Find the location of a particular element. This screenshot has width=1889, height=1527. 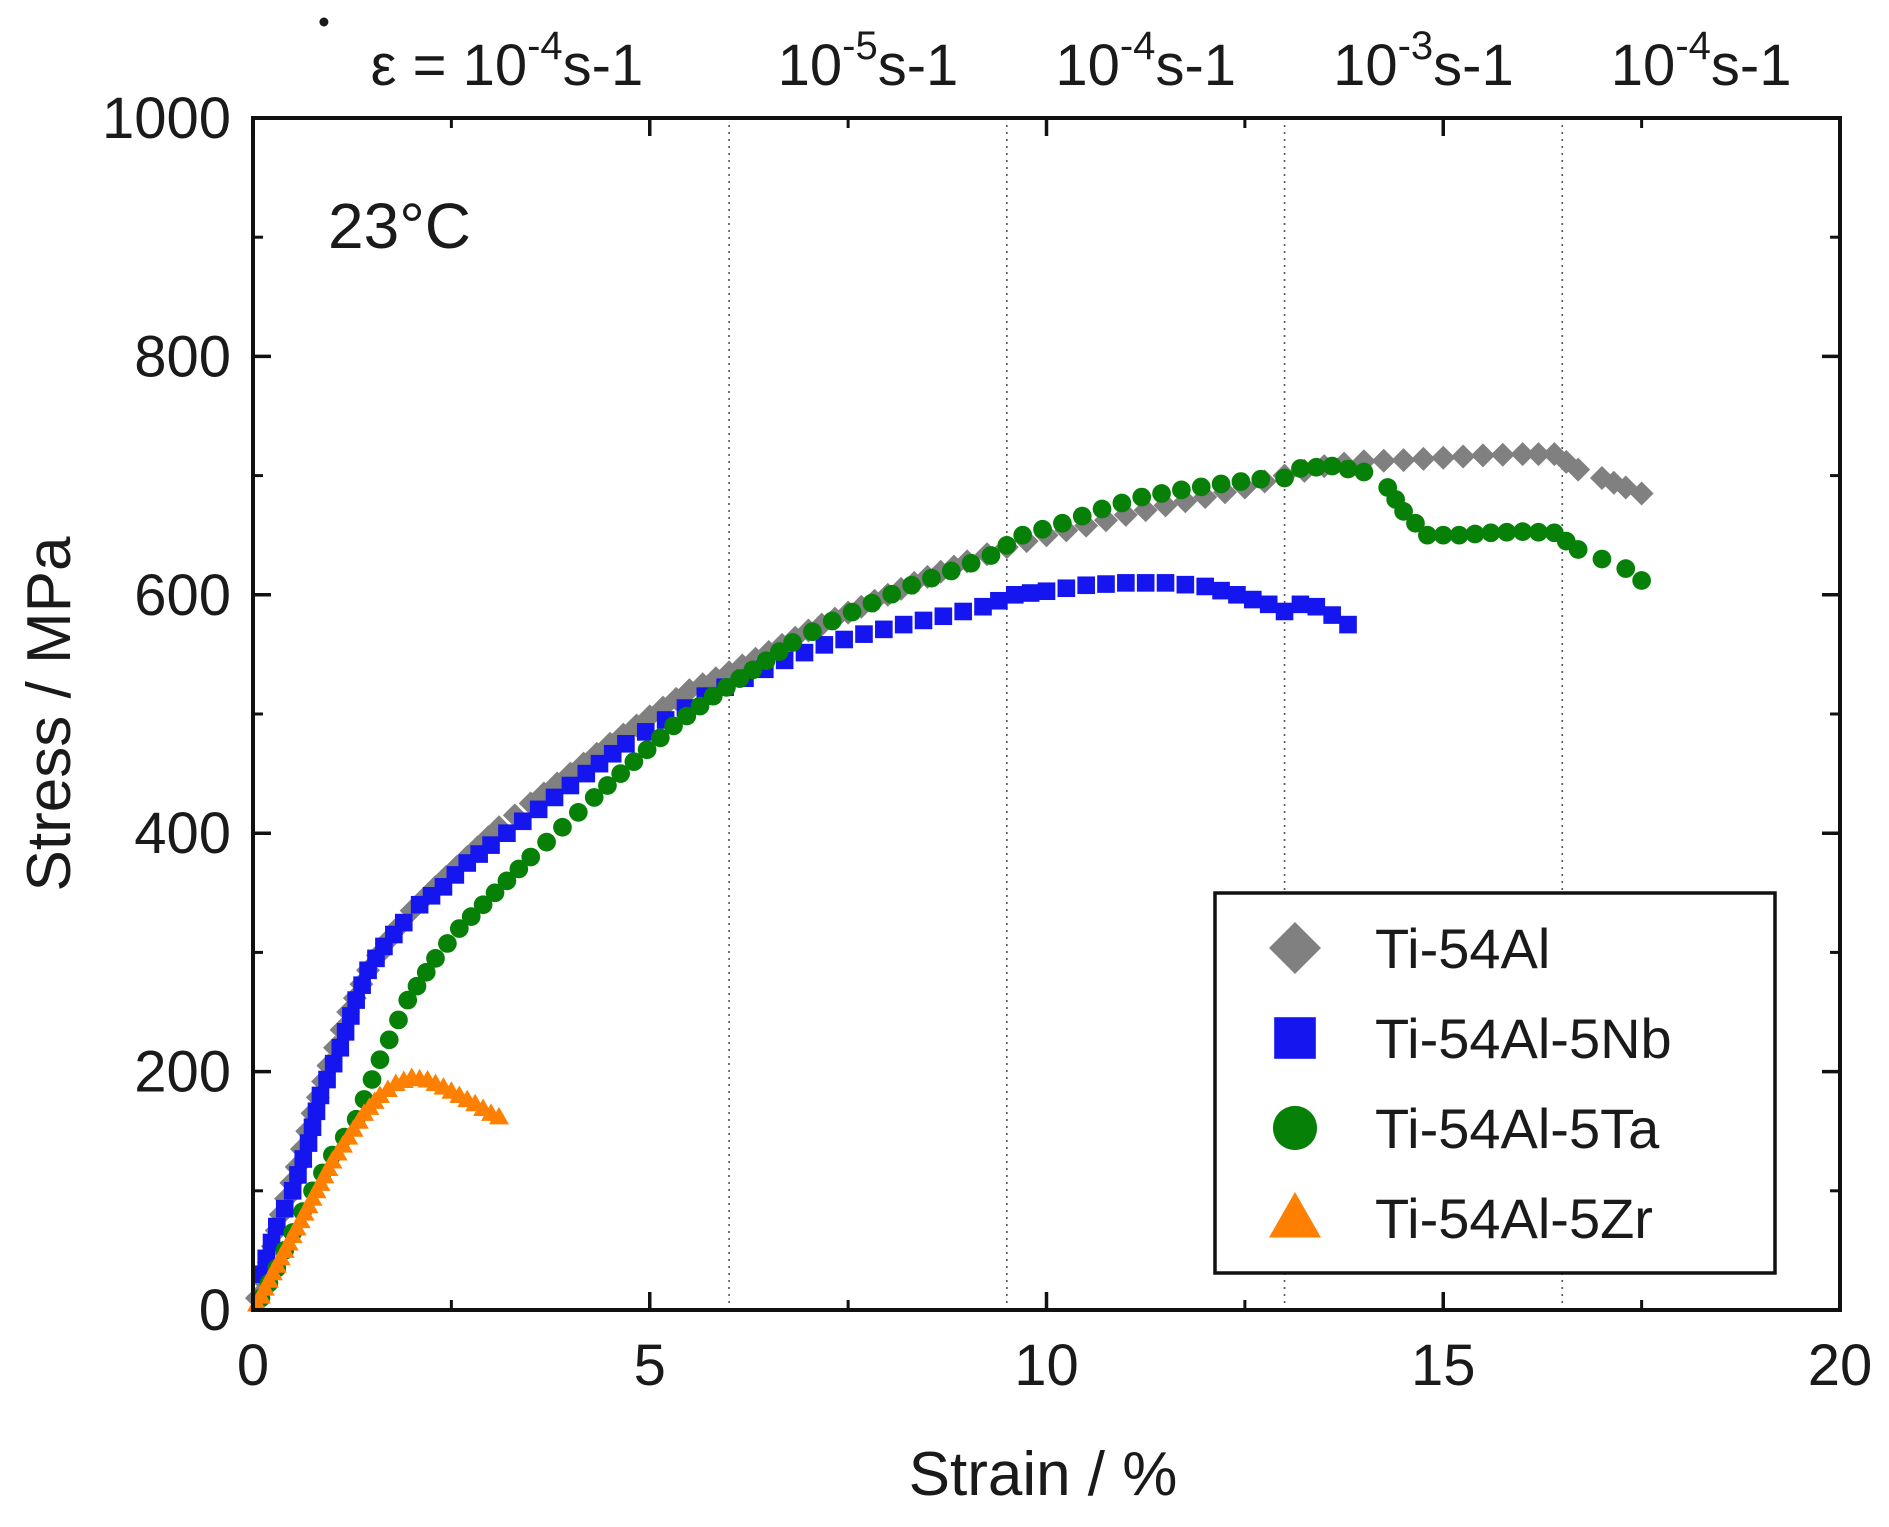

legend-item: Ti-54Al-5Ta is located at coordinates (1466, 1128).